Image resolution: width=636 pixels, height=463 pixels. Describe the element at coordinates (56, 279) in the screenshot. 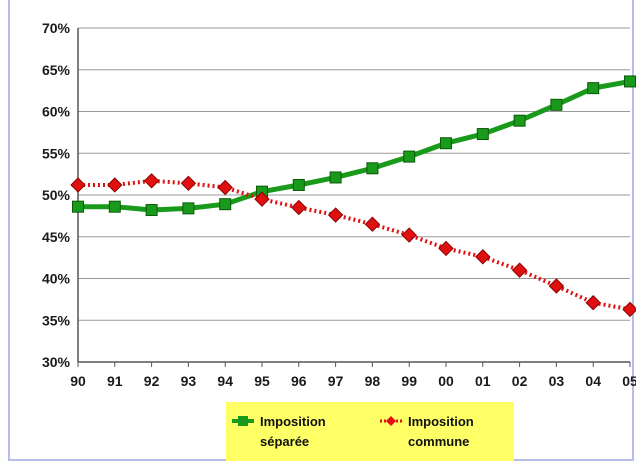

I see `y-tick-label: 40%` at that location.